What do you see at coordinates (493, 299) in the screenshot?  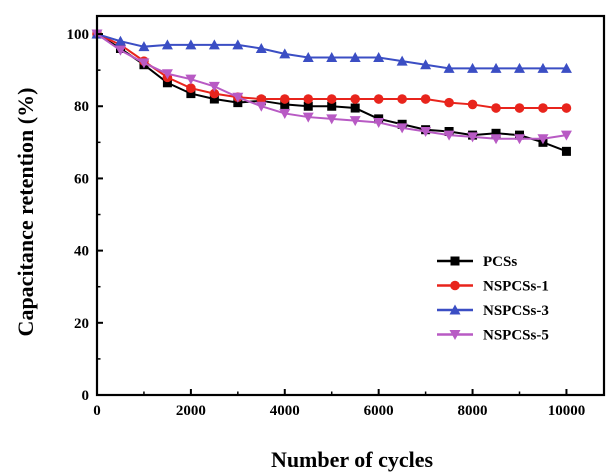 I see `legend: PCSs NSPCSs-1 NSPCSs-3 NSPCSs-5` at bounding box center [493, 299].